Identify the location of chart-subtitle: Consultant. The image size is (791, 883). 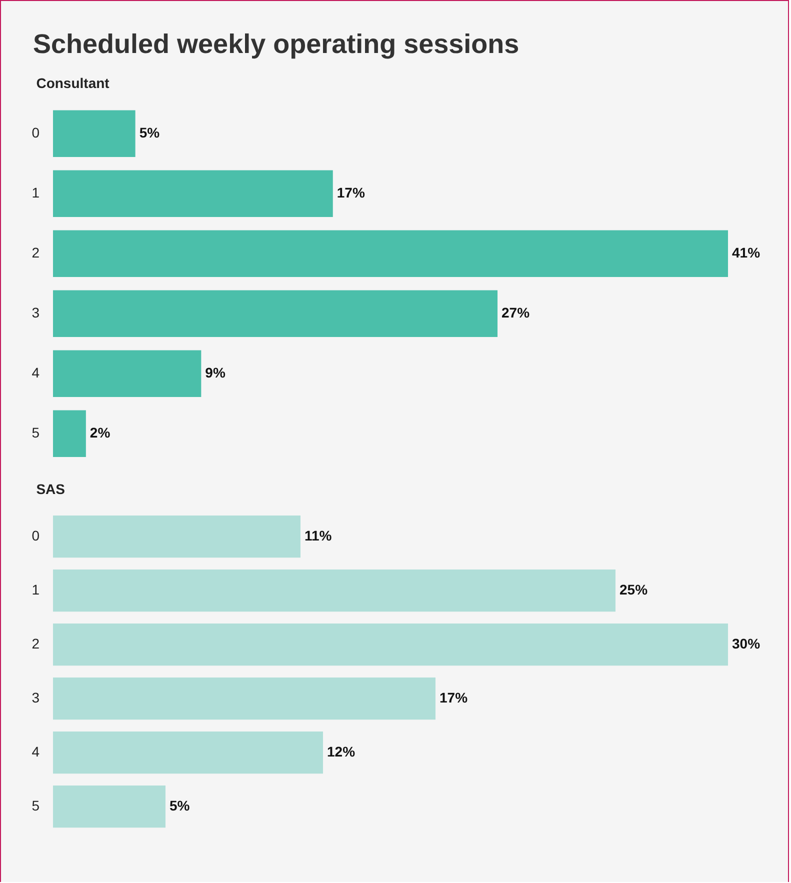
(73, 83).